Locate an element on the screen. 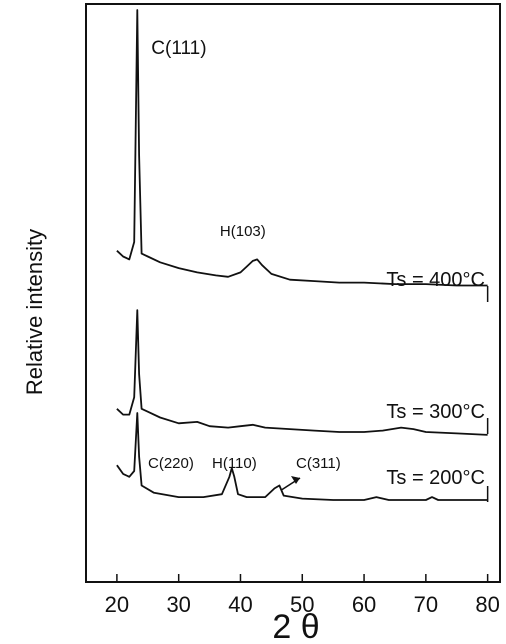  annotation-c111: C(111) is located at coordinates (178, 48).